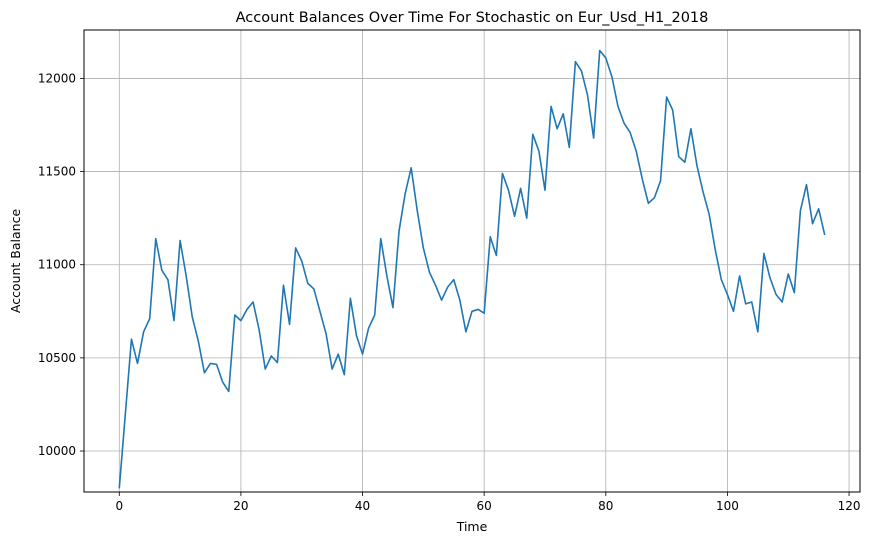  What do you see at coordinates (57, 78) in the screenshot?
I see `y-tick-label: 12000` at bounding box center [57, 78].